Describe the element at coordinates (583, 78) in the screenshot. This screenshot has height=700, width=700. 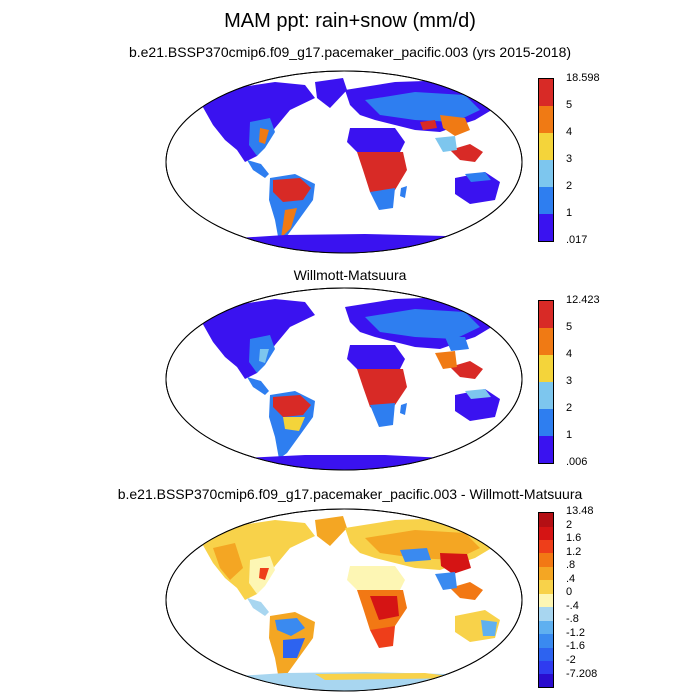
I see `colorbar-label: 18.598` at that location.